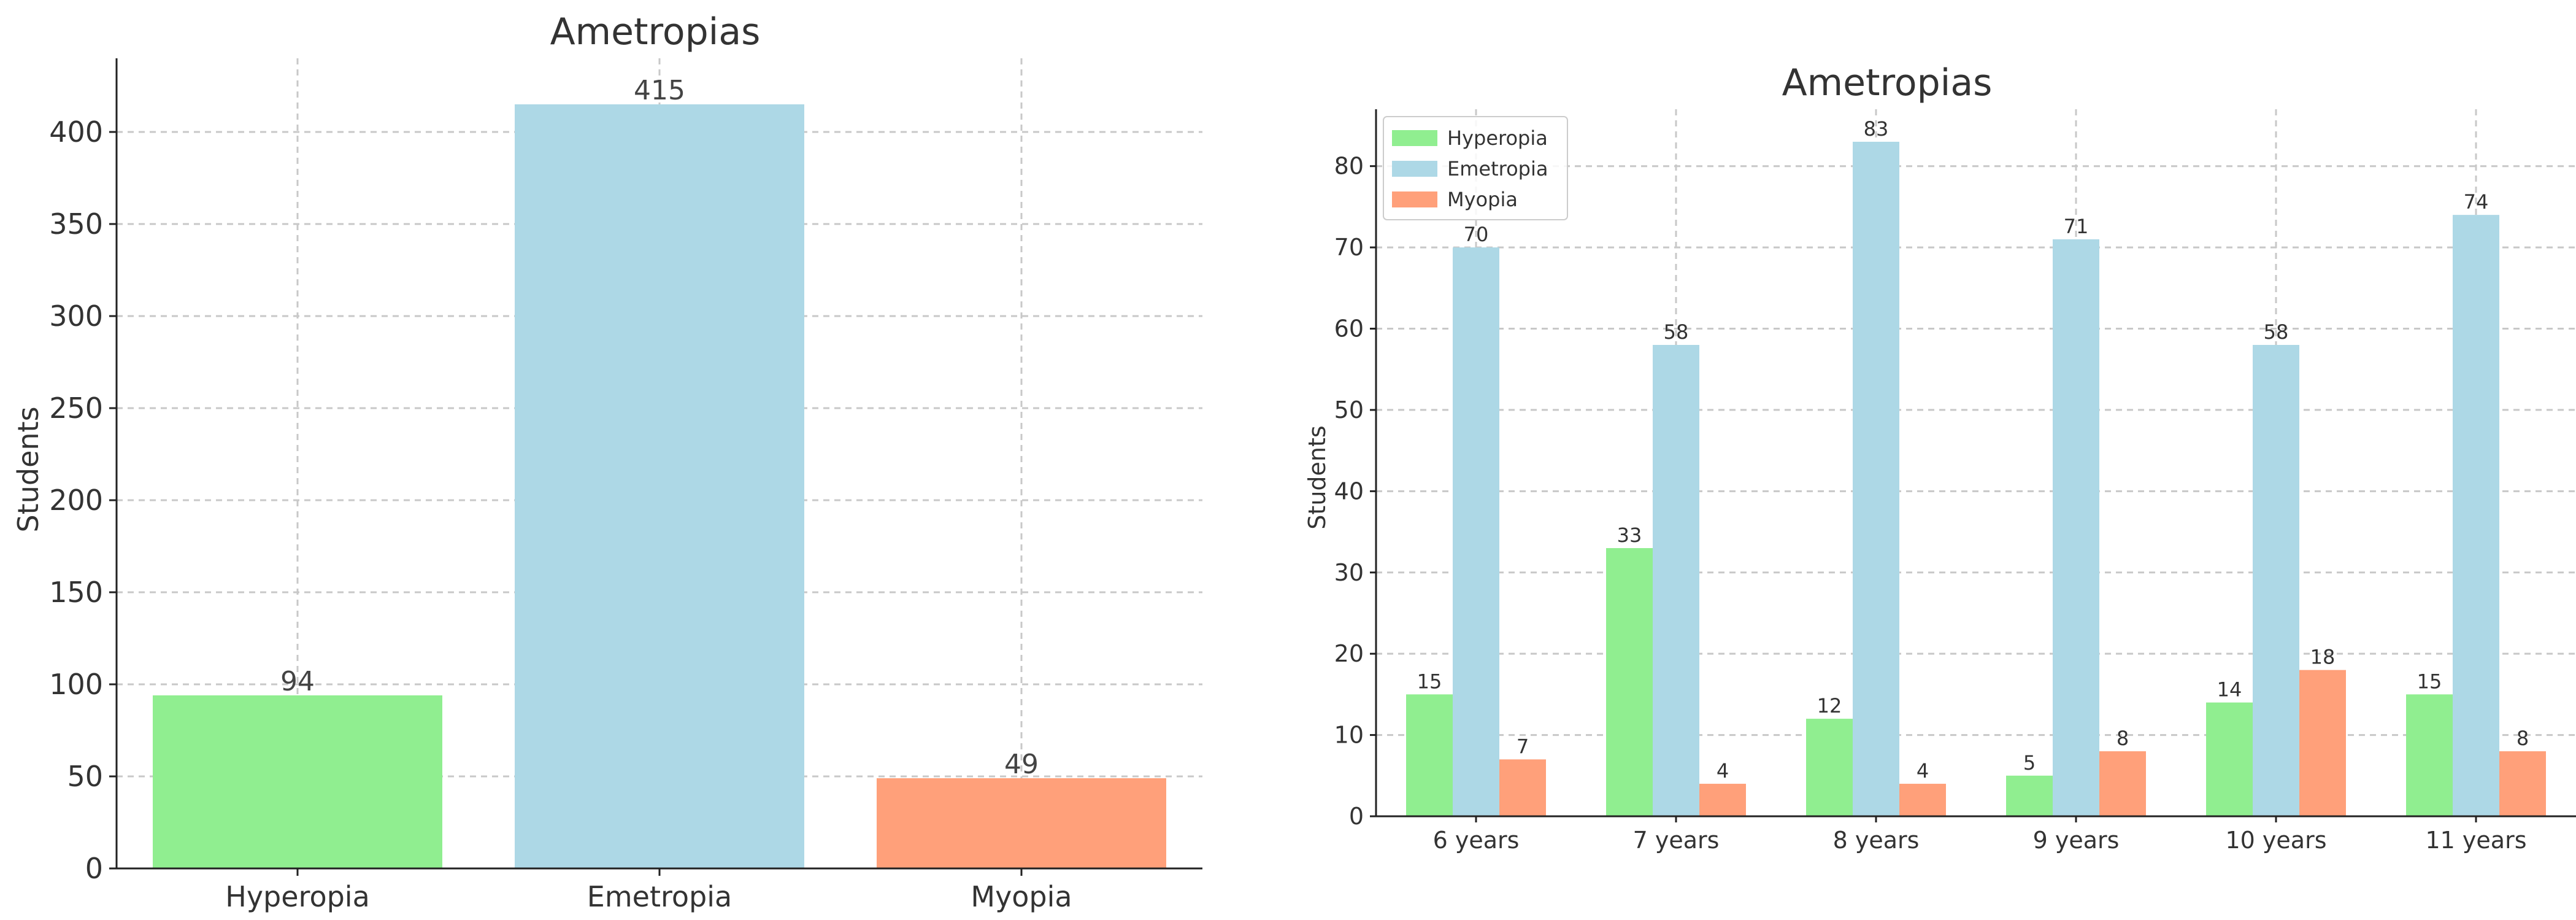 The width and height of the screenshot is (2576, 920). Describe the element at coordinates (29, 469) in the screenshot. I see `chart1-ylabel: Students` at that location.